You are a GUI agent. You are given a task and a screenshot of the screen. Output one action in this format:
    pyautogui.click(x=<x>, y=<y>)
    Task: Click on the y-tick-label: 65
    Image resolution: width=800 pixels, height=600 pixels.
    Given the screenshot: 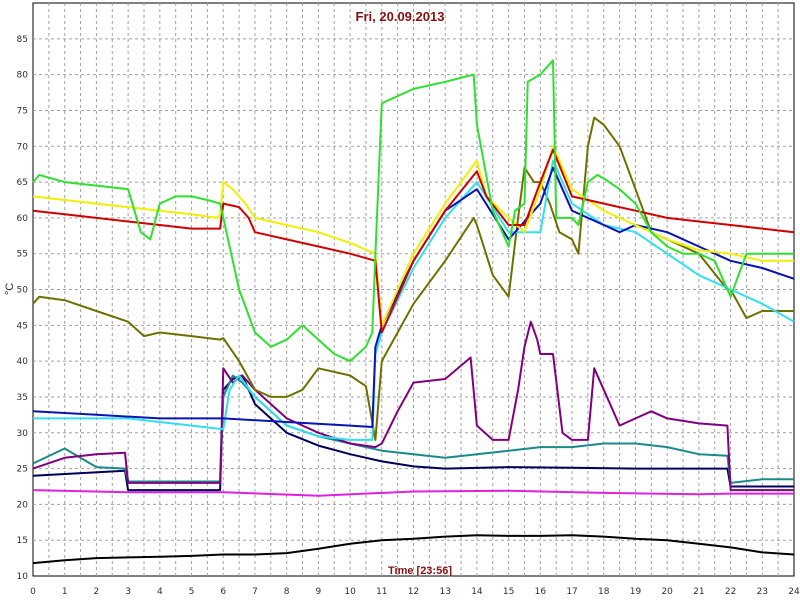 What is the action you would take?
    pyautogui.click(x=22, y=183)
    